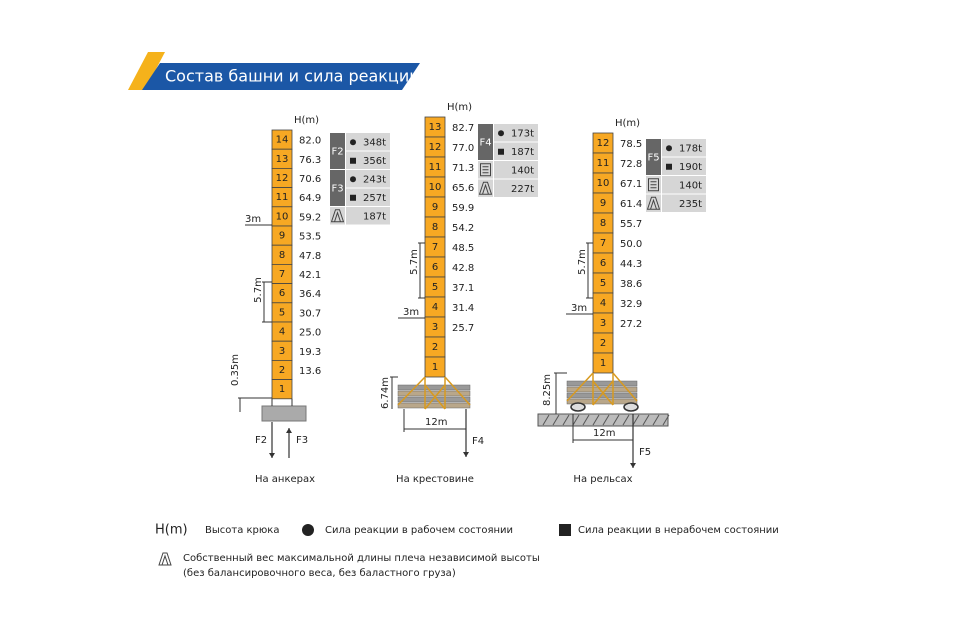 The height and width of the screenshot is (640, 960). Describe the element at coordinates (645, 452) in the screenshot. I see `arrow-label: F5` at that location.